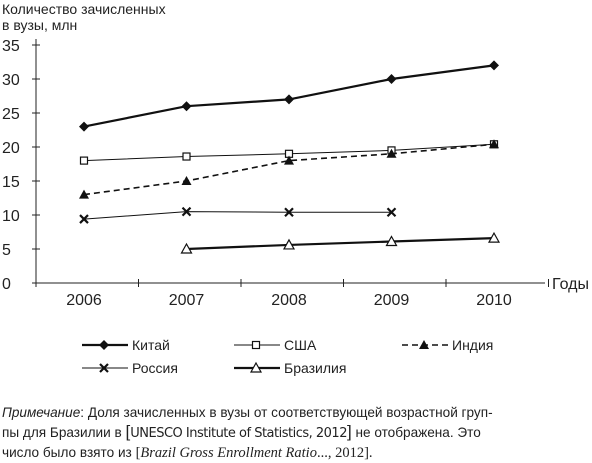 This screenshot has height=463, width=592. Describe the element at coordinates (447, 345) in the screenshot. I see `legend-item: Индия` at that location.